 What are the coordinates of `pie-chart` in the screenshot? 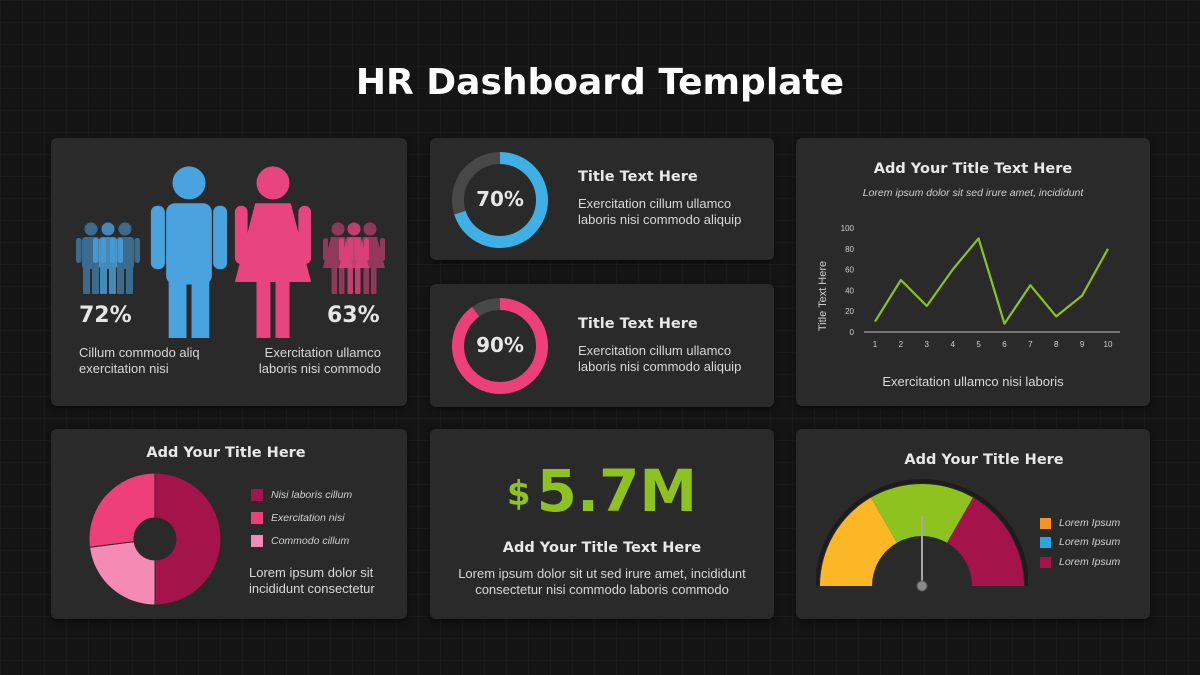 It's located at (155, 539).